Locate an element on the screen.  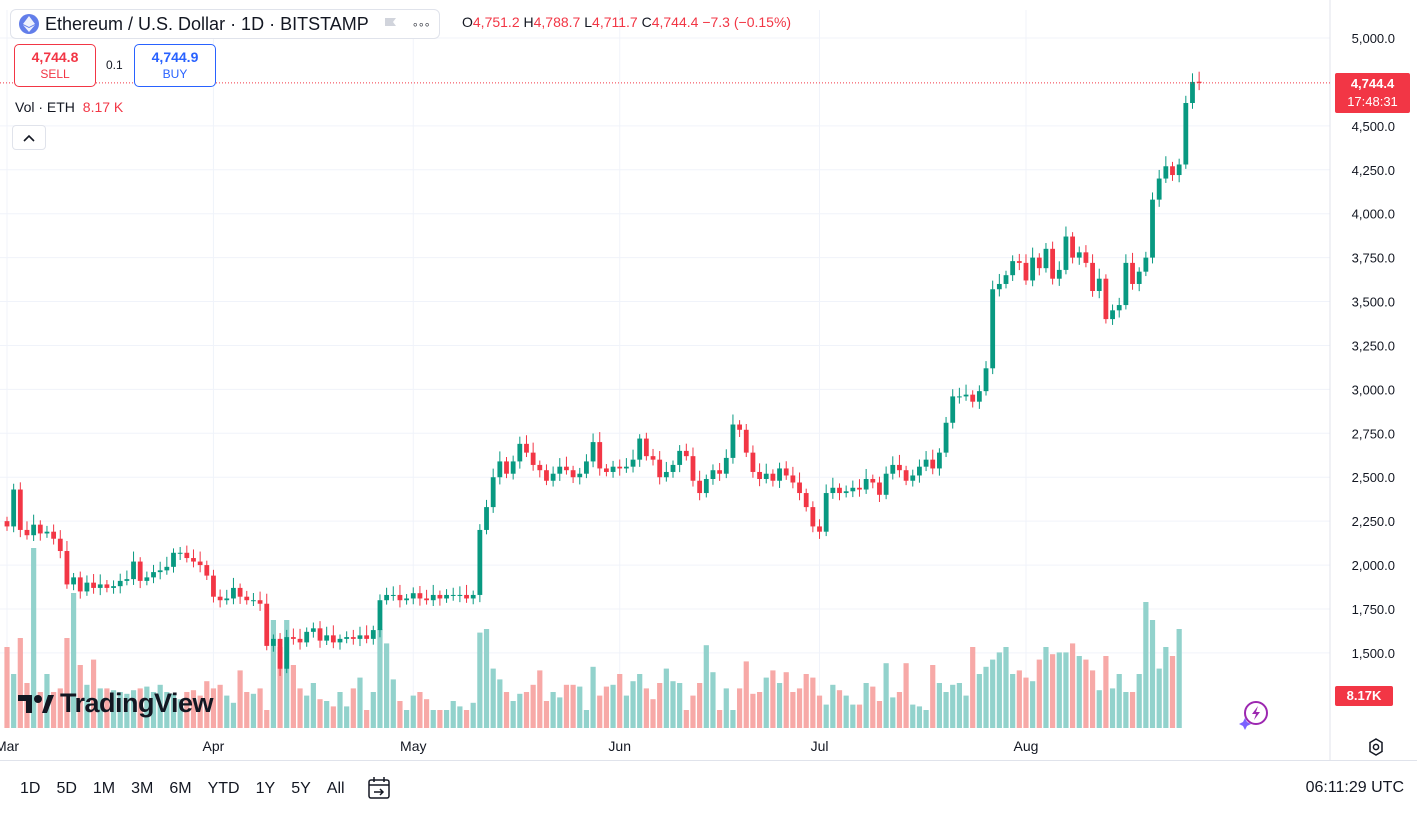
buy-button: 4,744.9 BUY is located at coordinates (175, 65).